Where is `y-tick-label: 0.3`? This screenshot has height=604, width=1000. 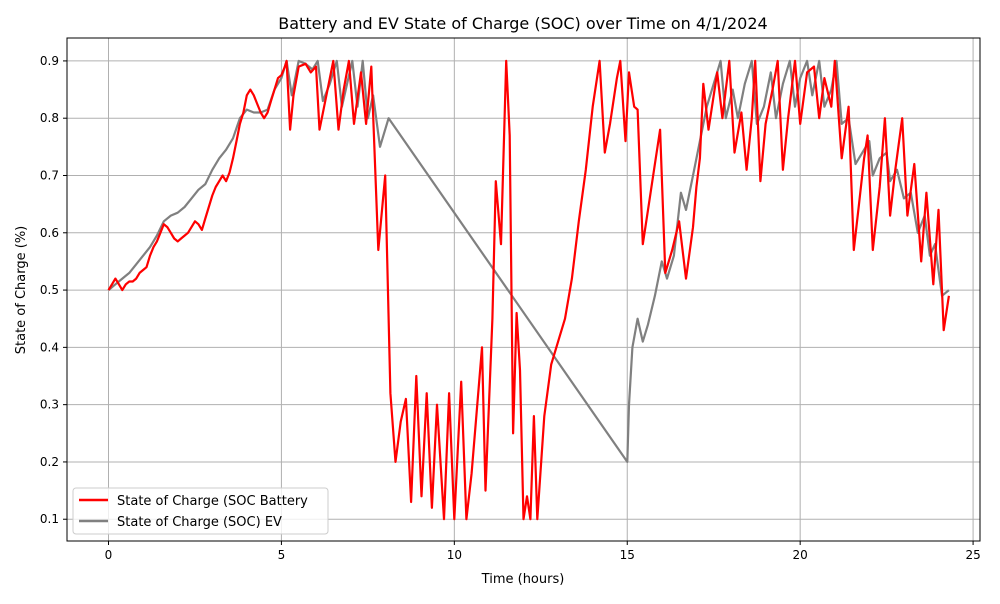 y-tick-label: 0.3 is located at coordinates (49, 405).